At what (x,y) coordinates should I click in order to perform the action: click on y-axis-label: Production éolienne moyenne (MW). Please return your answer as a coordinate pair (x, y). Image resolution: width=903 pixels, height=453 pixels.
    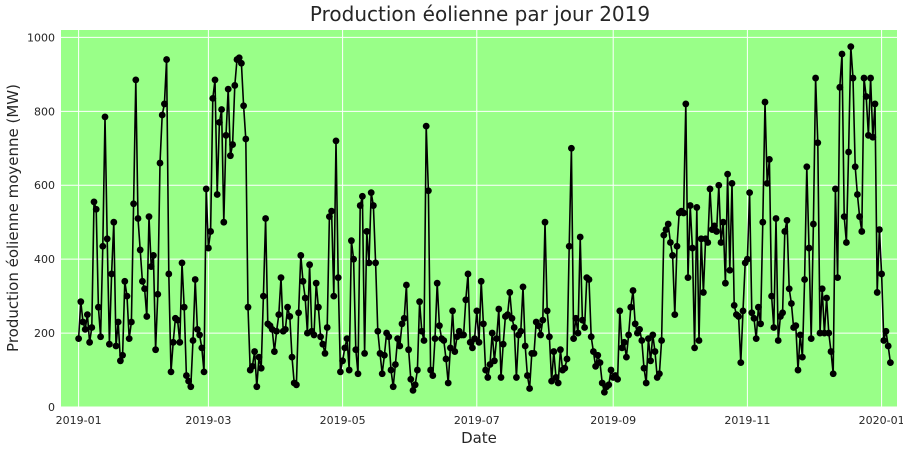
    Looking at the image, I should click on (13, 218).